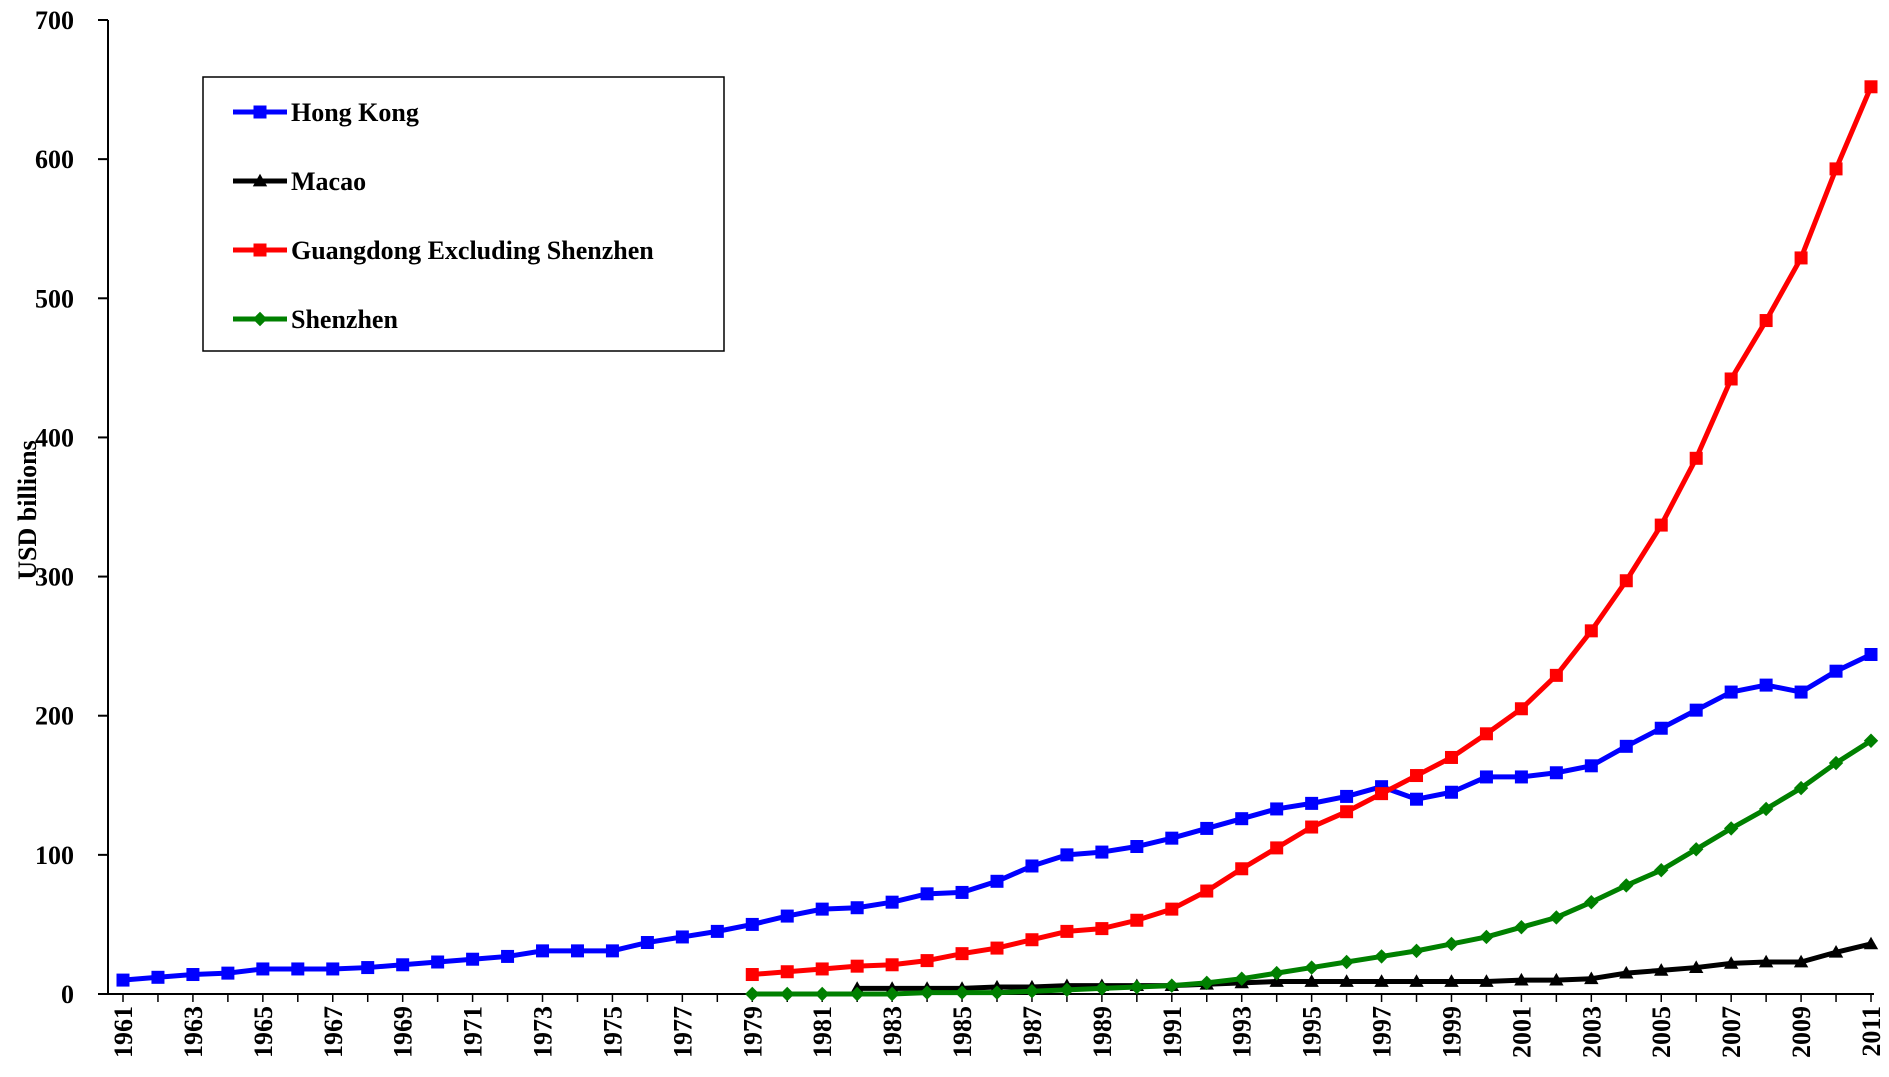 This screenshot has width=1889, height=1077. I want to click on y-tick-label: 300, so click(54, 577).